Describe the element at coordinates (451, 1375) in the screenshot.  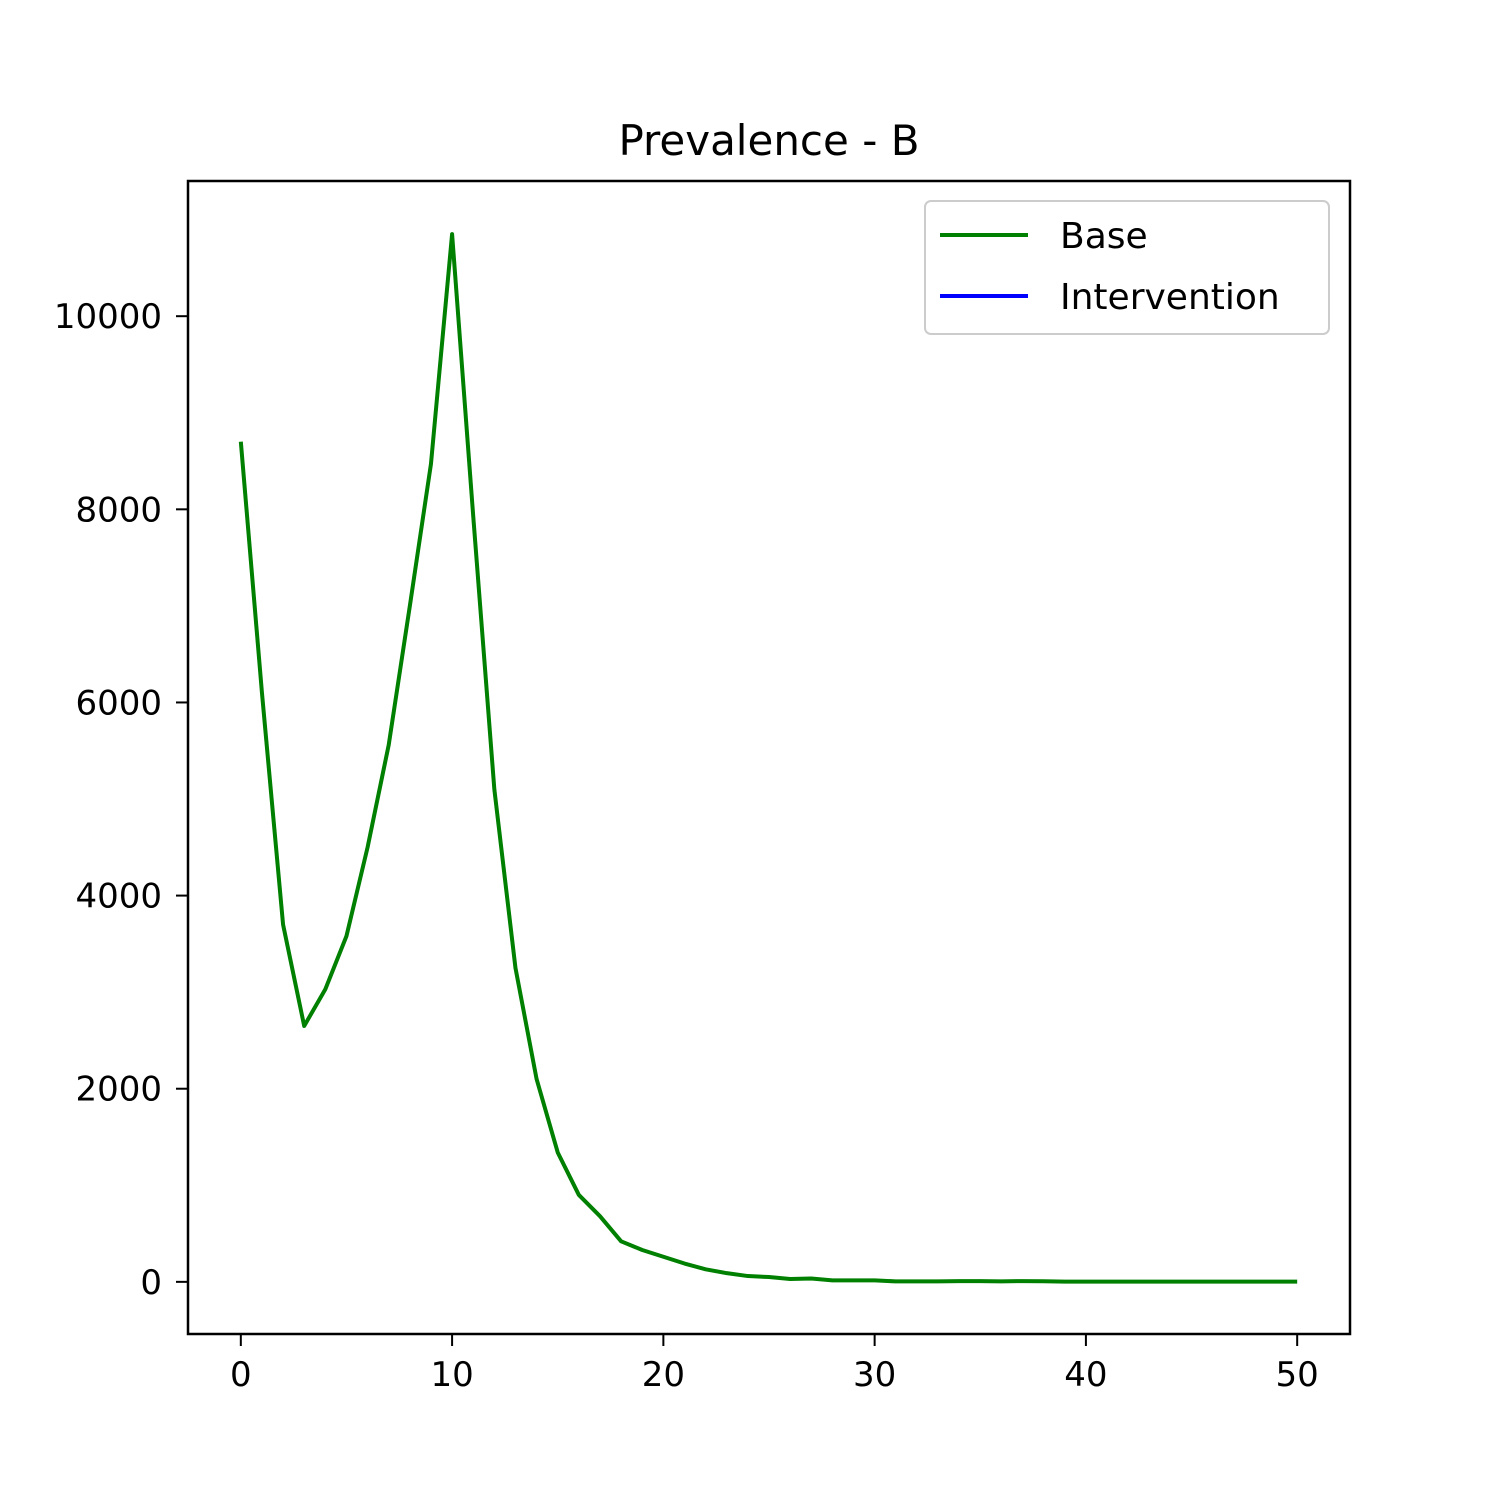
I see `x-tick-label: 10` at that location.